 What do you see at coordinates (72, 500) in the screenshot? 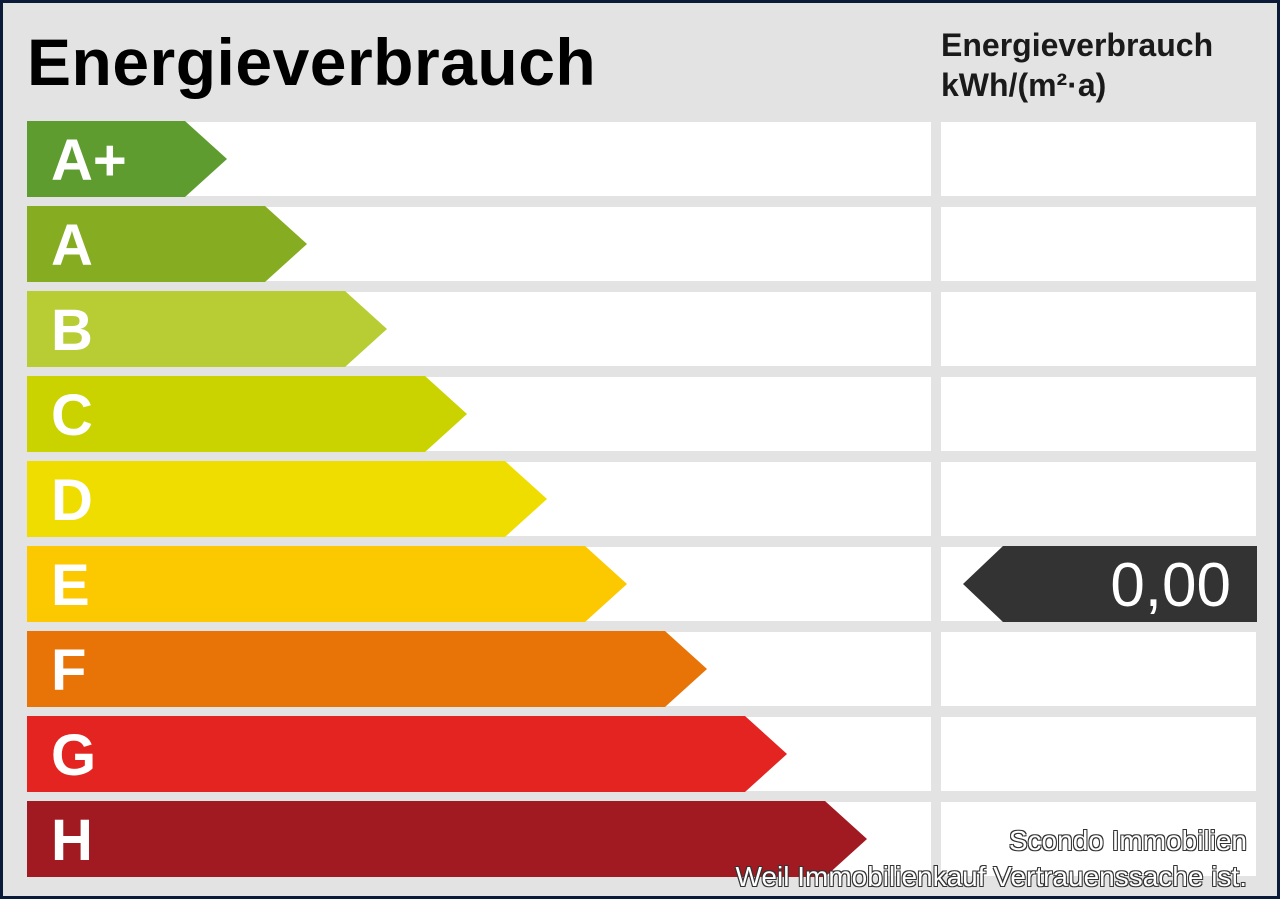
I see `energy-class-label: D` at bounding box center [72, 500].